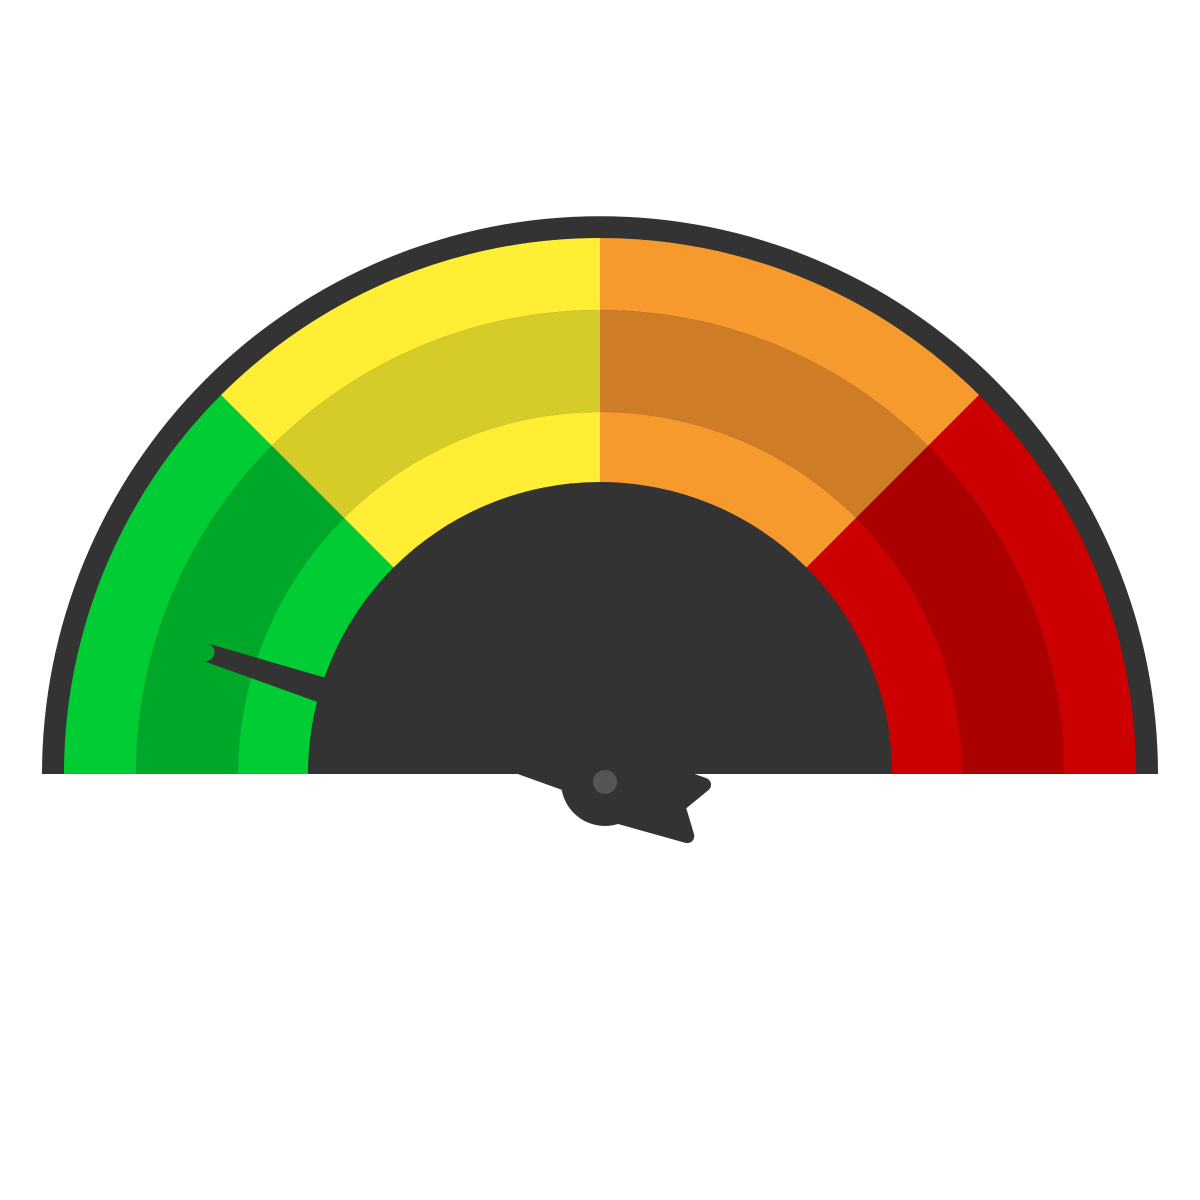 The height and width of the screenshot is (1200, 1200). What do you see at coordinates (407, 723) in the screenshot?
I see `needle-shaft` at bounding box center [407, 723].